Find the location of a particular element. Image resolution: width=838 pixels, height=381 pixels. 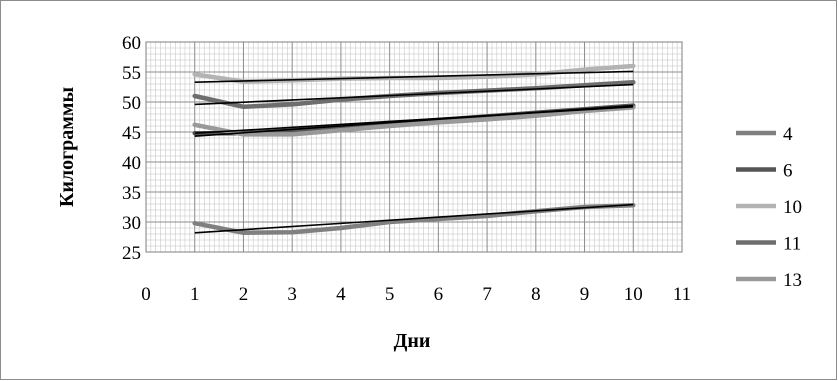

legend: 4 6 10 11 13 is located at coordinates (769, 207).